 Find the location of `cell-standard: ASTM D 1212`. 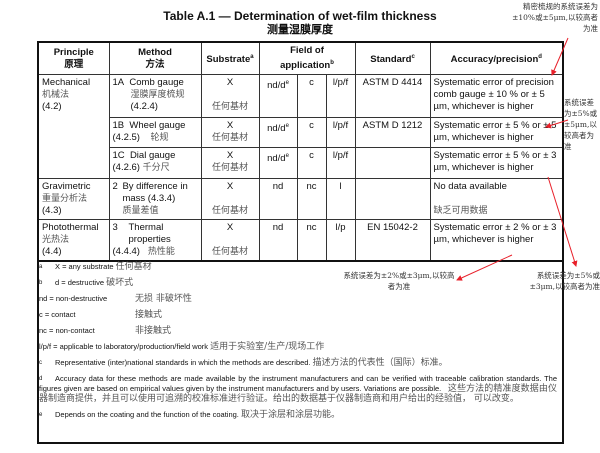

cell-standard: ASTM D 1212 is located at coordinates (392, 133).